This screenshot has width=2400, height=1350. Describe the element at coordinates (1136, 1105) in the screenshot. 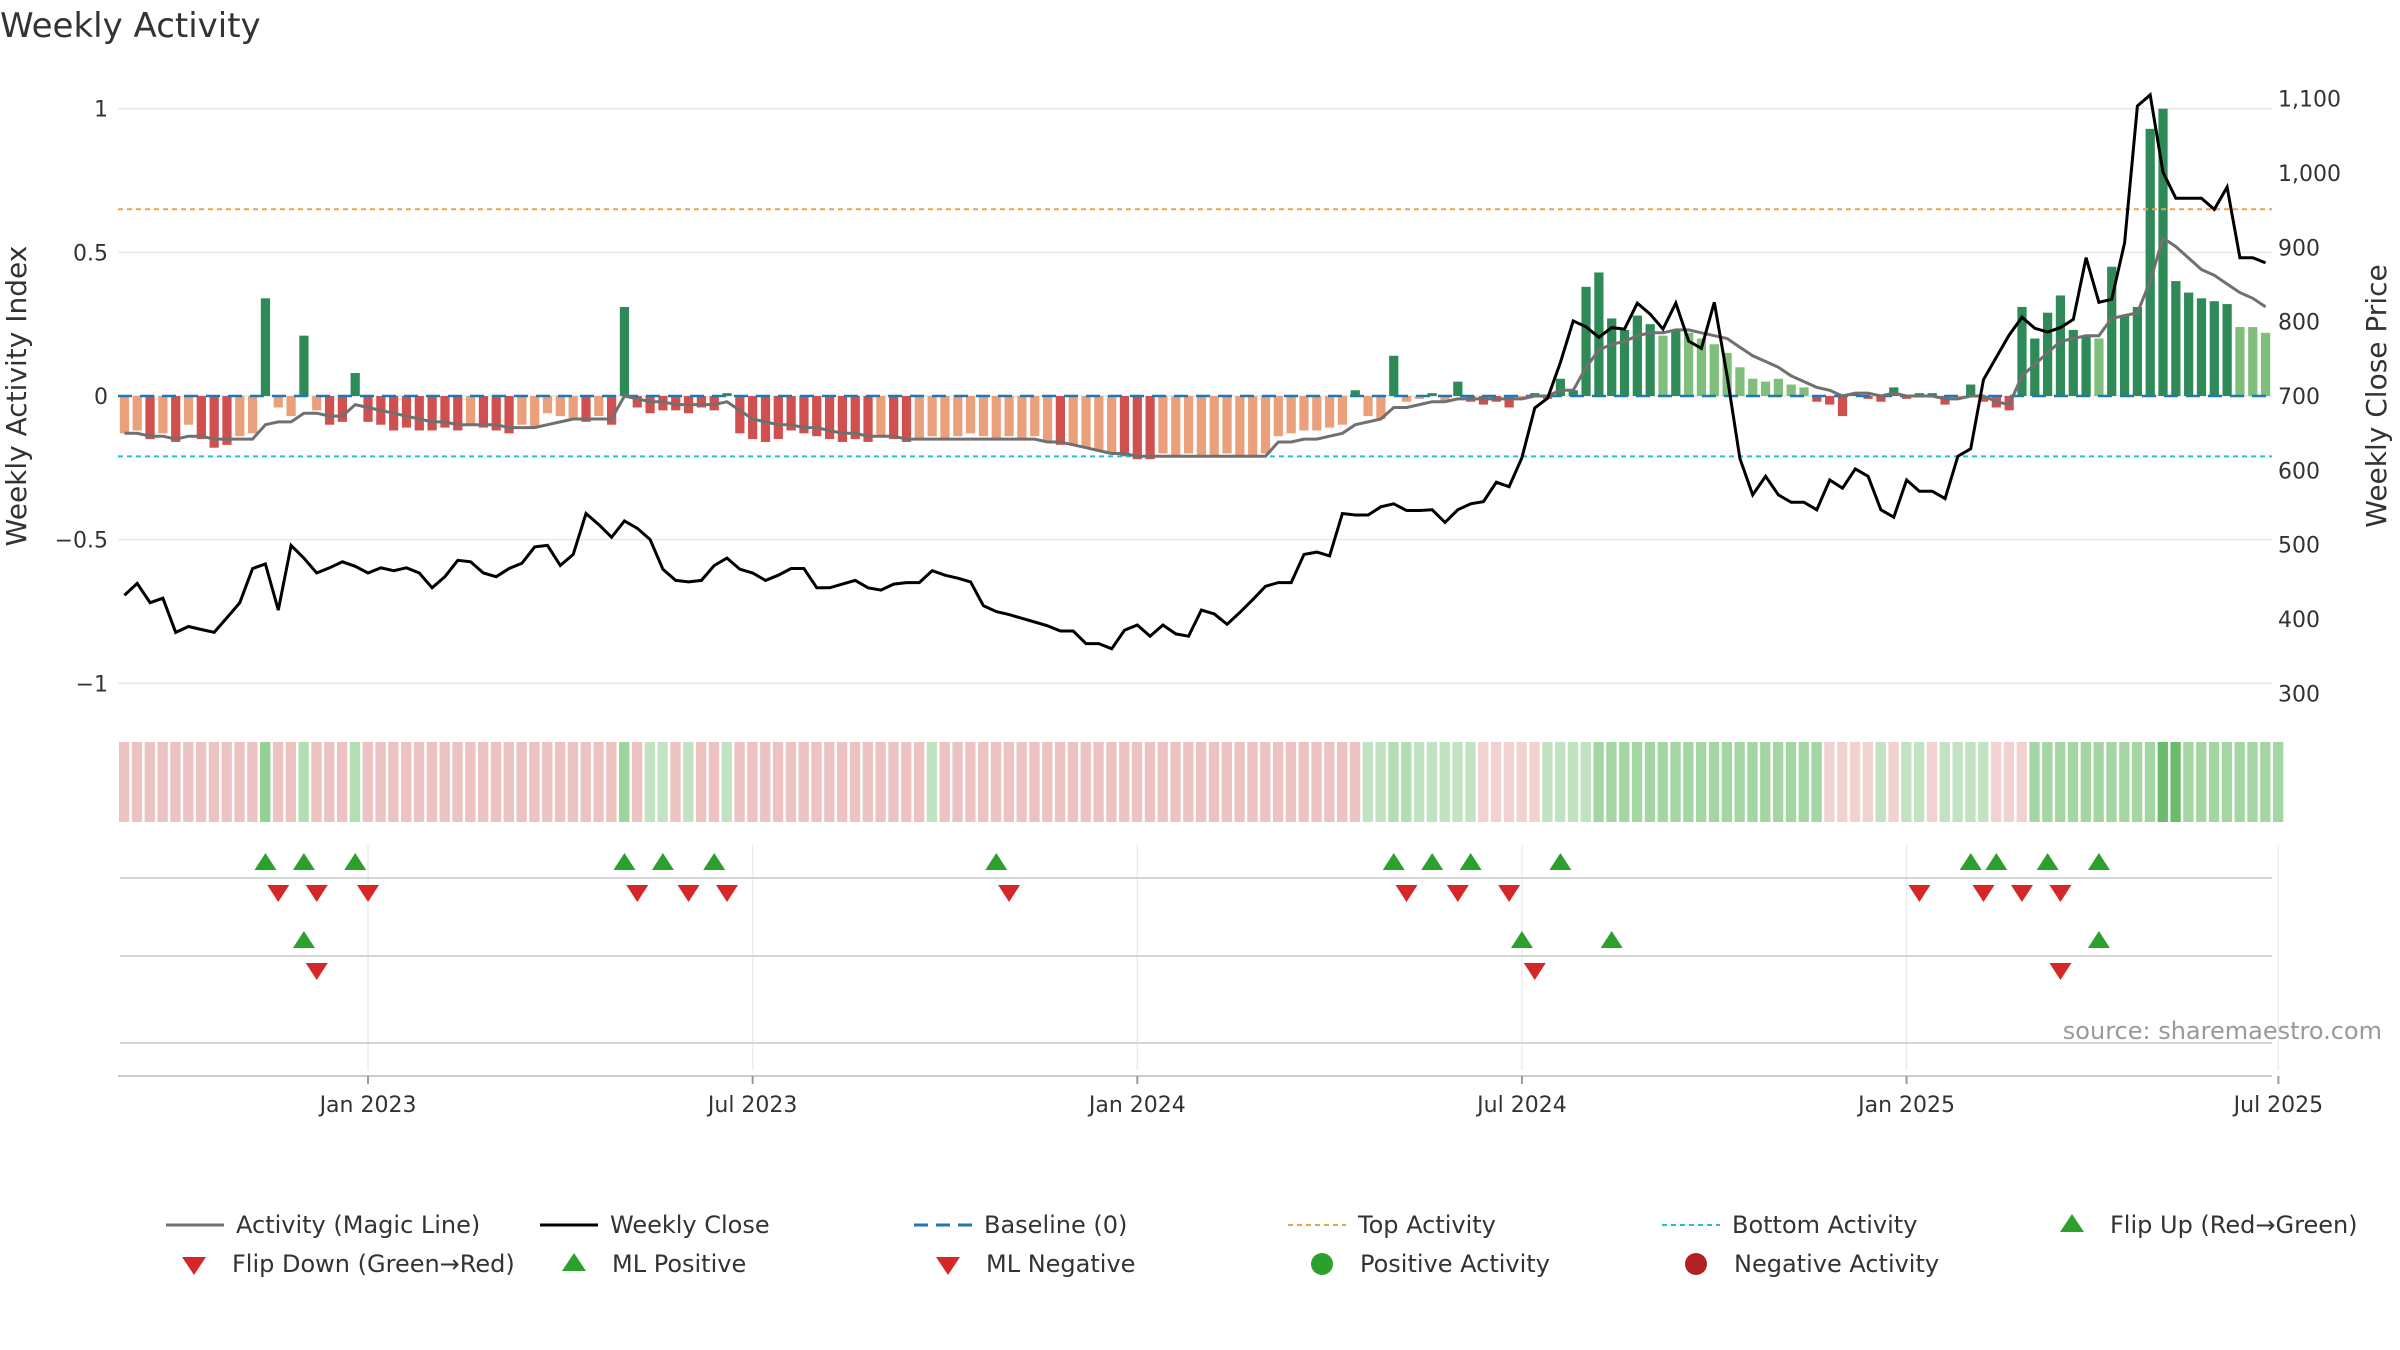

I see `x-tick-label: Jan 2024` at that location.